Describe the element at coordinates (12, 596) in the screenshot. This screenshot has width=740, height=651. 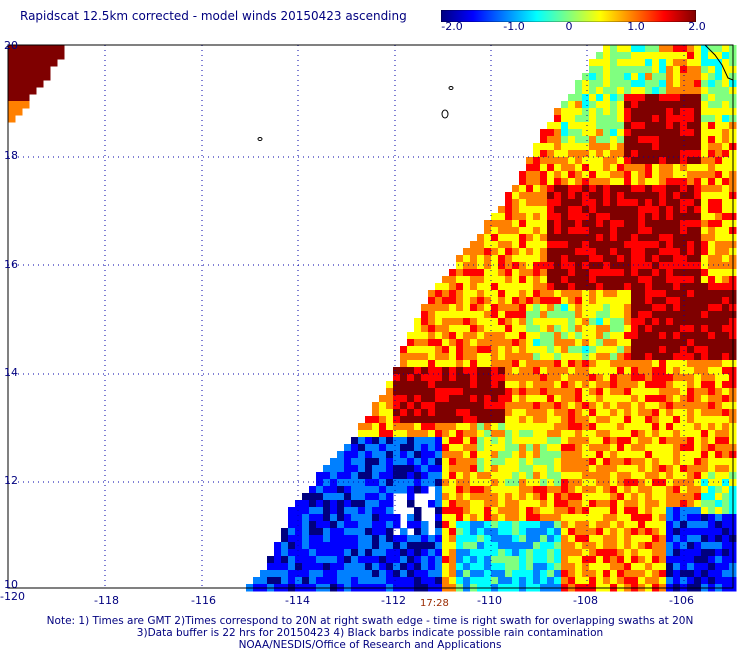
I see `lon-label: -120` at that location.